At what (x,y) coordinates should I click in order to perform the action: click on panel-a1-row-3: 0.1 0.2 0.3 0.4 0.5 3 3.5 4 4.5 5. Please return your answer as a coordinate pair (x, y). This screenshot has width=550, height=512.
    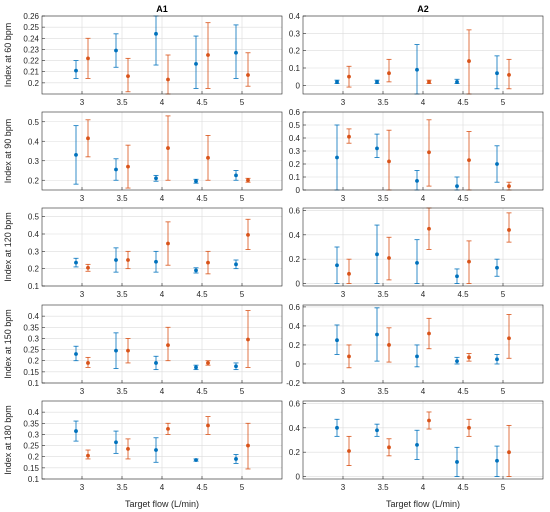
    Looking at the image, I should click on (155, 253).